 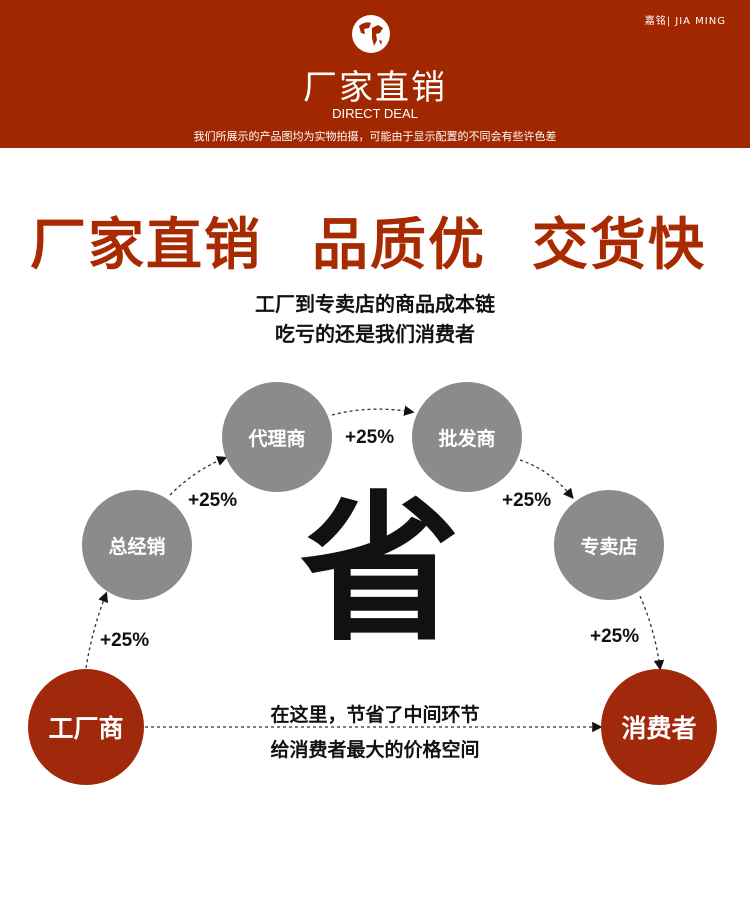 I want to click on header-subtitle: DIRECT DEAL, so click(x=375, y=113).